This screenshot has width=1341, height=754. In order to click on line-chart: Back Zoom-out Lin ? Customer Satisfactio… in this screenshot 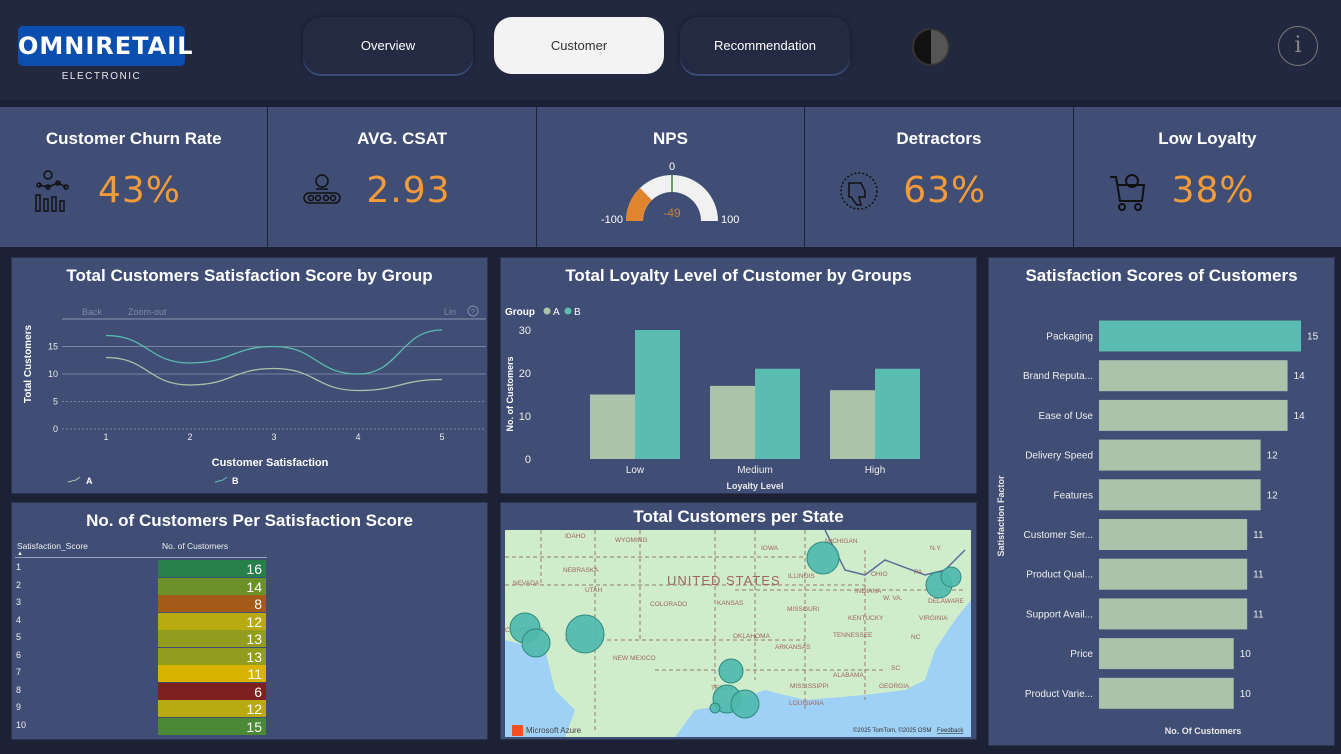, I will do `click(254, 395)`.